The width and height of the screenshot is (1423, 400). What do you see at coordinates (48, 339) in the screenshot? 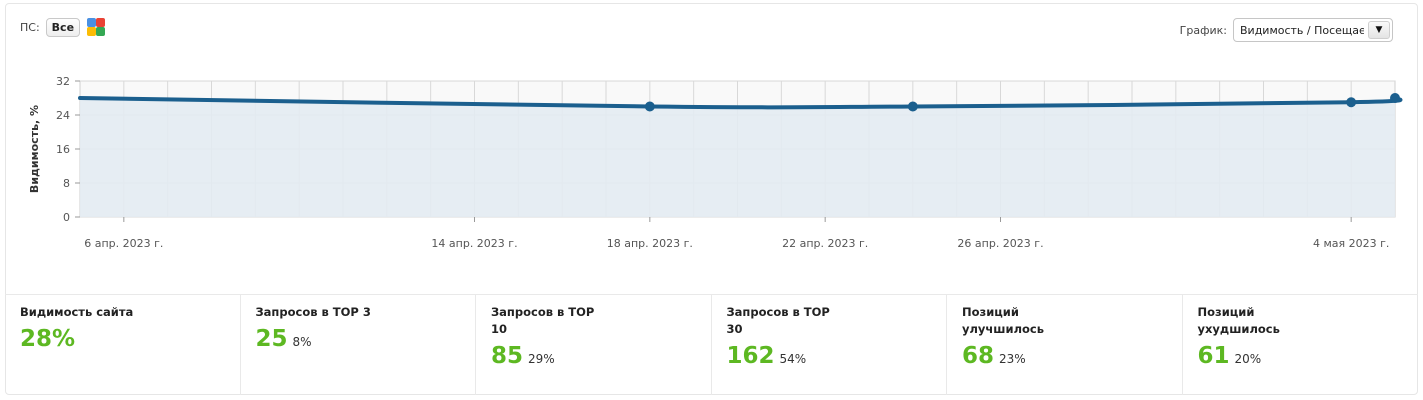
I see `stat-value: 28%` at bounding box center [48, 339].